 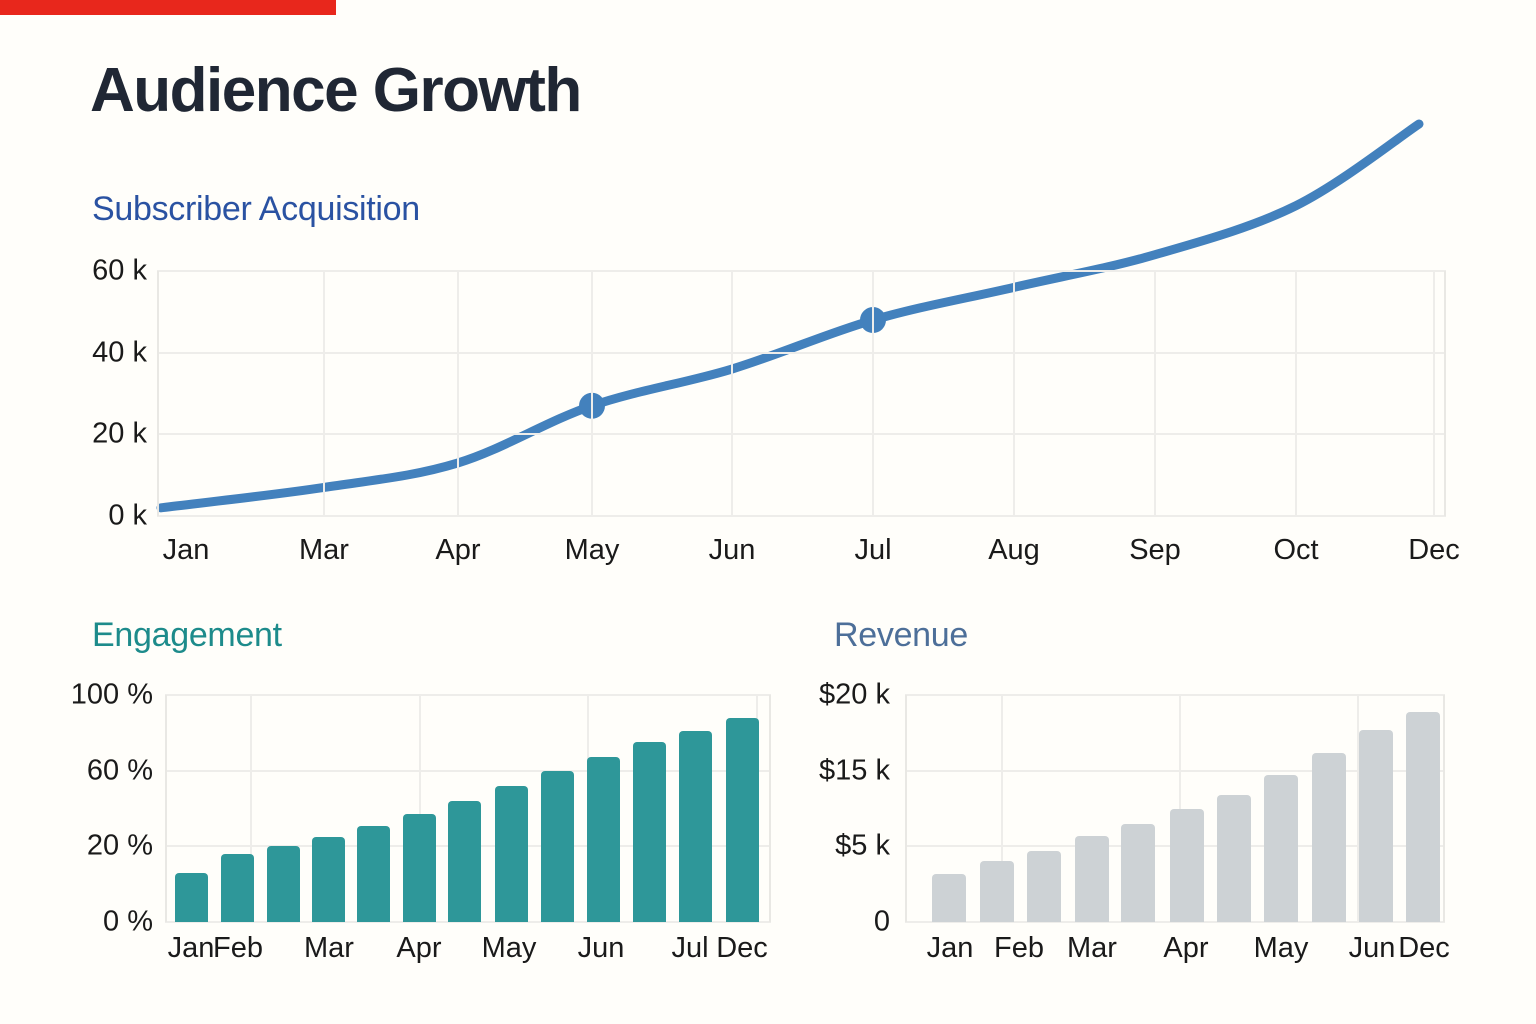 What do you see at coordinates (111, 694) in the screenshot?
I see `y-axis-tick-label: 100 %` at bounding box center [111, 694].